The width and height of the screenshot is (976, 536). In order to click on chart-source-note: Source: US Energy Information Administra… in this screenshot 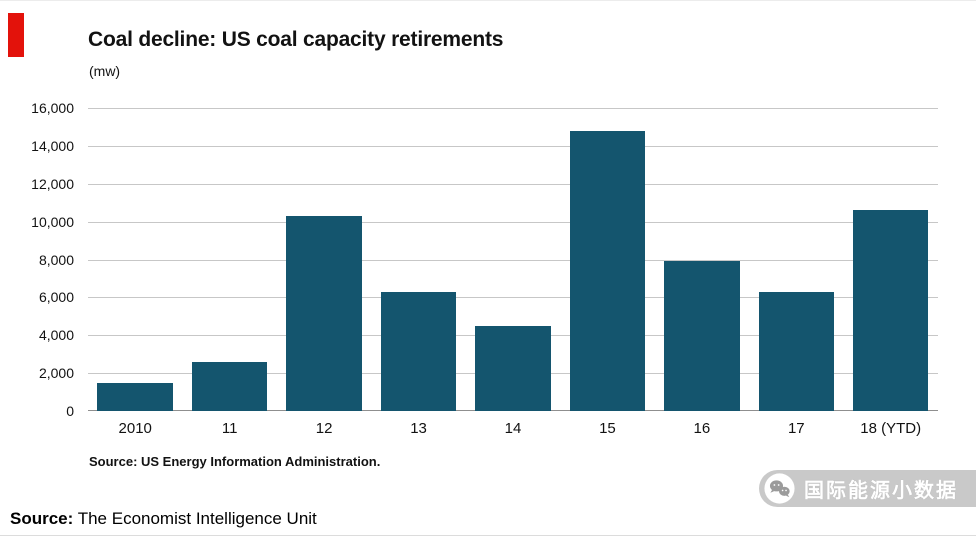, I will do `click(235, 461)`.